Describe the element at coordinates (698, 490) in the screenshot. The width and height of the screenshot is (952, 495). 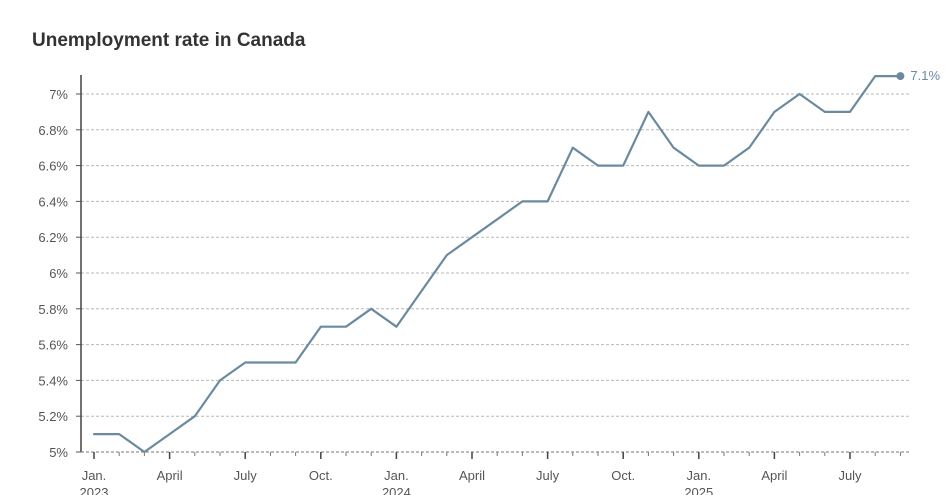
I see `x-tick-year-label: 2025` at that location.